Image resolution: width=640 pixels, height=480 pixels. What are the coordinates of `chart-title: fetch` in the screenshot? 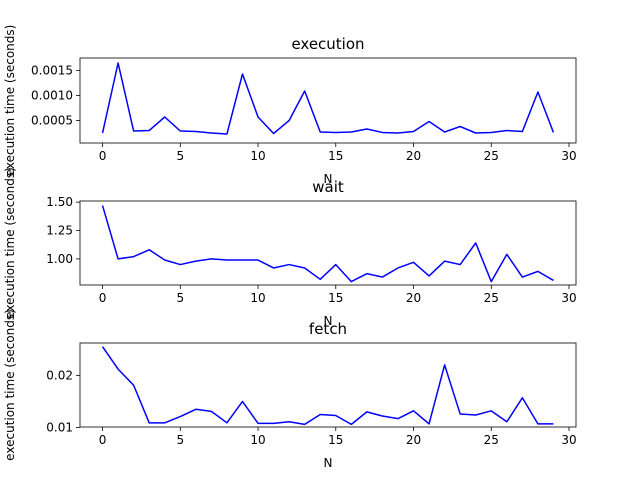 It's located at (328, 329).